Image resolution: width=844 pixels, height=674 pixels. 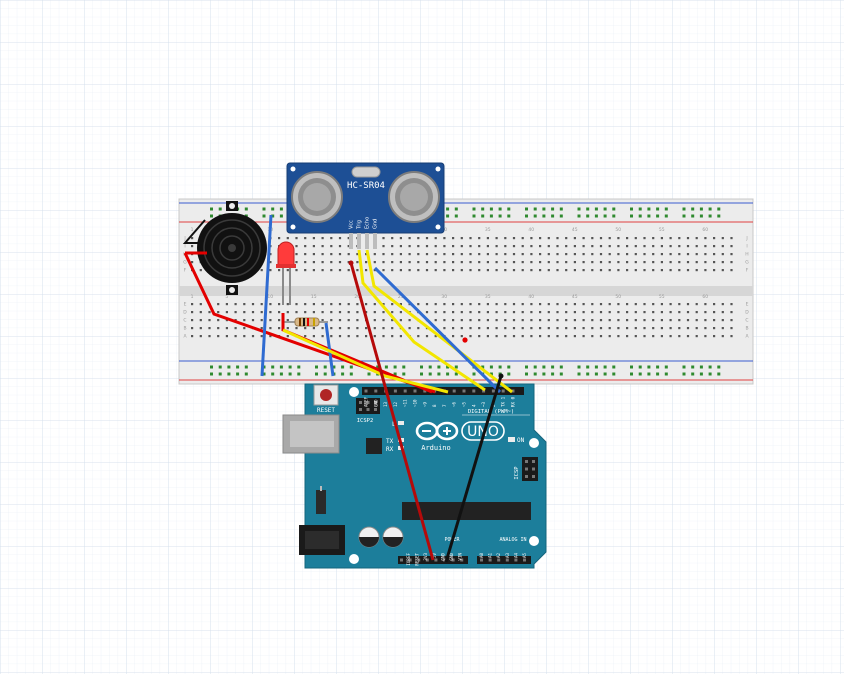 What do you see at coordinates (466, 291) in the screenshot?
I see `center-channel` at bounding box center [466, 291].